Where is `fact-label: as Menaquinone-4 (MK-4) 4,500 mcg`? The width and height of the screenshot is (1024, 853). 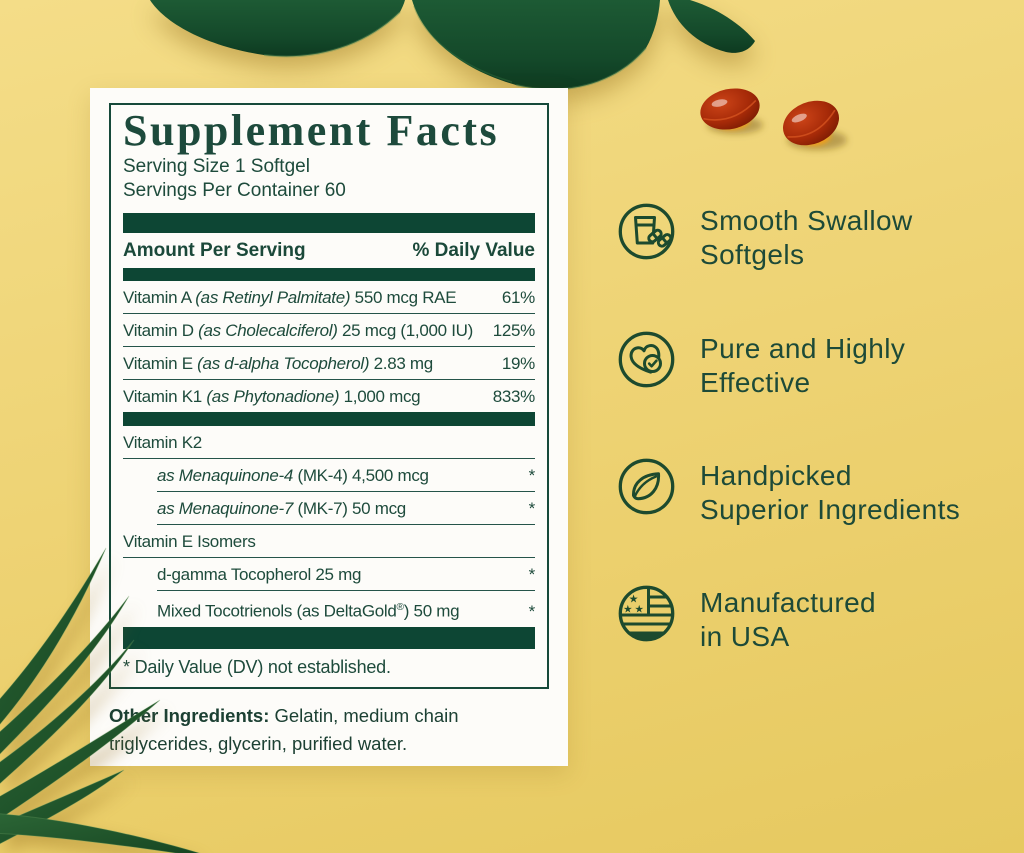
fact-label: as Menaquinone-4 (MK-4) 4,500 mcg is located at coordinates (293, 475).